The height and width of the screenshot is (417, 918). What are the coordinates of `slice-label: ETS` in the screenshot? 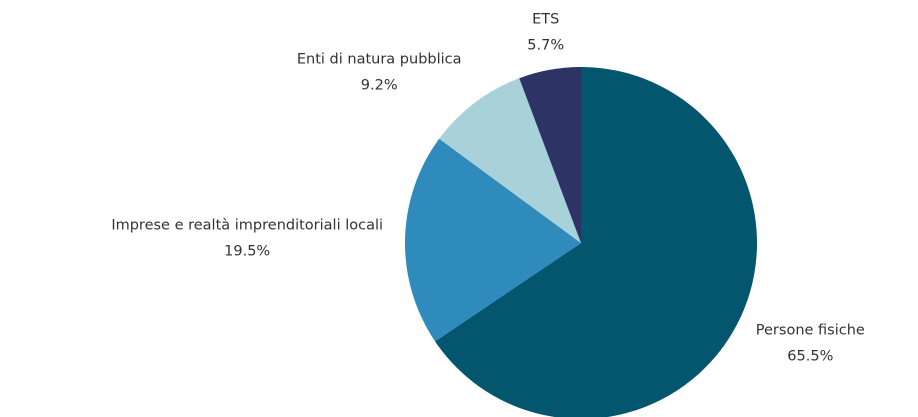 It's located at (545, 19).